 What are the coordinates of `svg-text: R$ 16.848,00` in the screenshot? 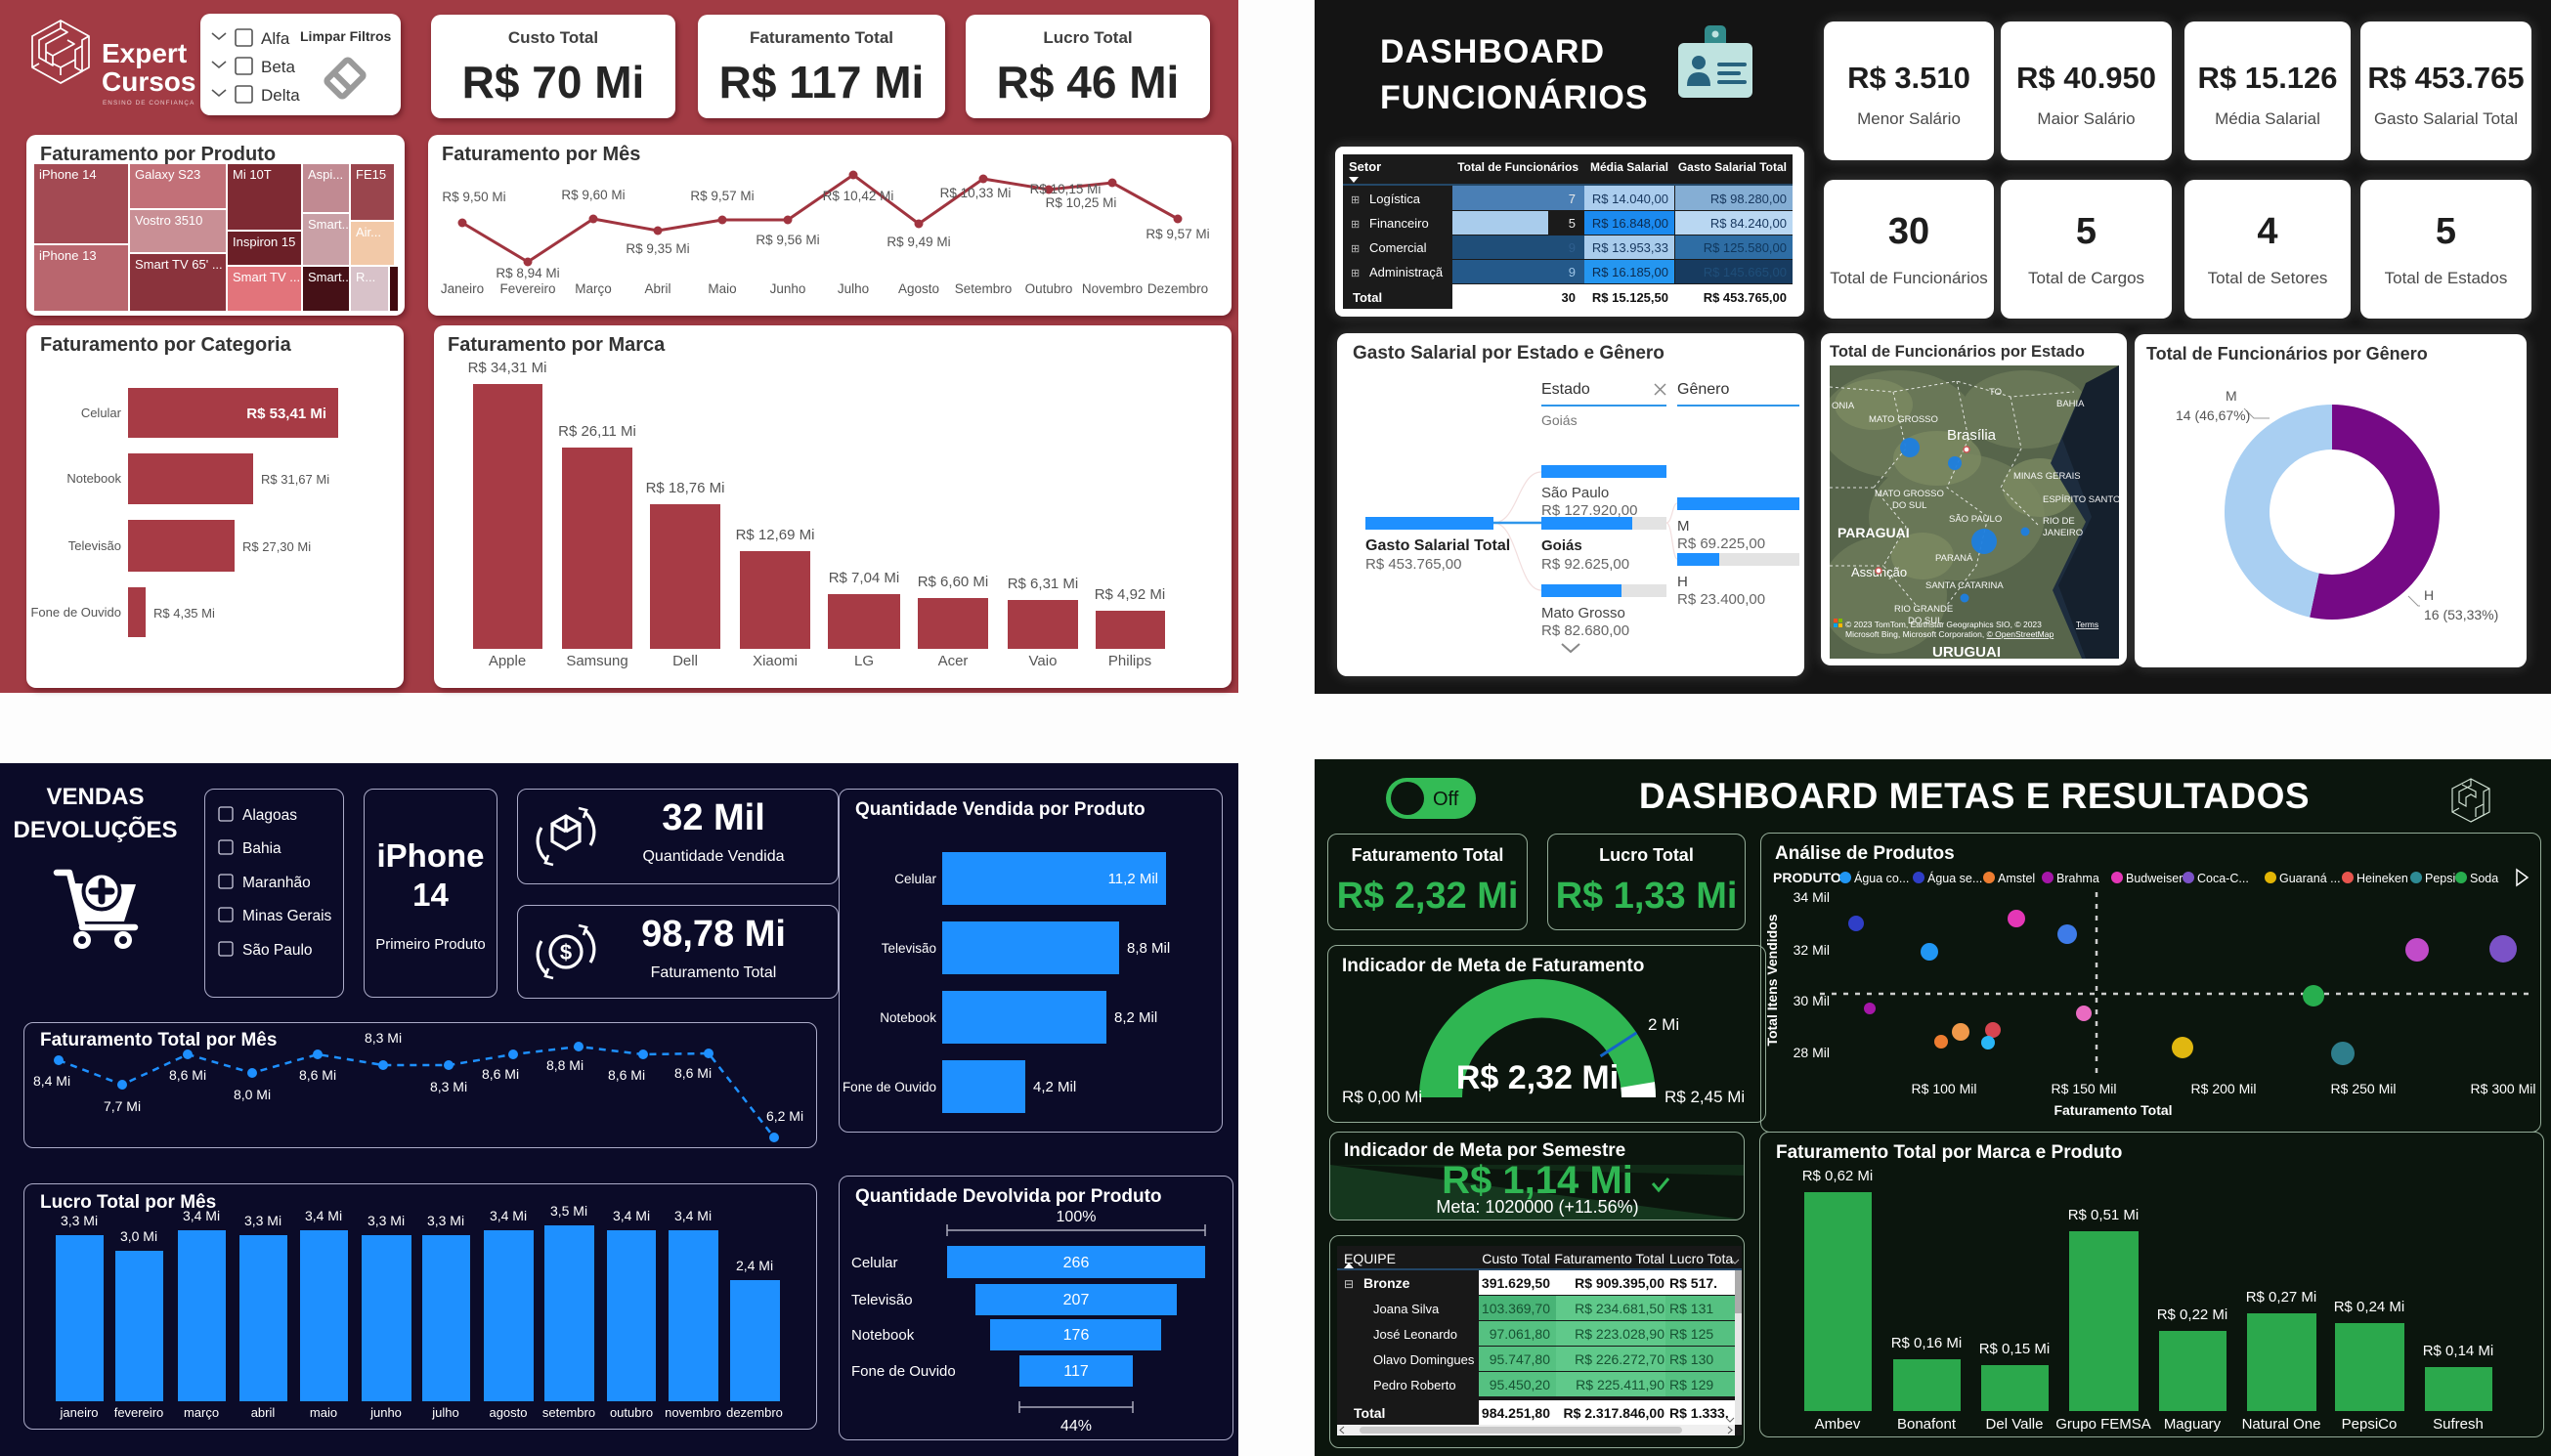 It's located at (1630, 223).